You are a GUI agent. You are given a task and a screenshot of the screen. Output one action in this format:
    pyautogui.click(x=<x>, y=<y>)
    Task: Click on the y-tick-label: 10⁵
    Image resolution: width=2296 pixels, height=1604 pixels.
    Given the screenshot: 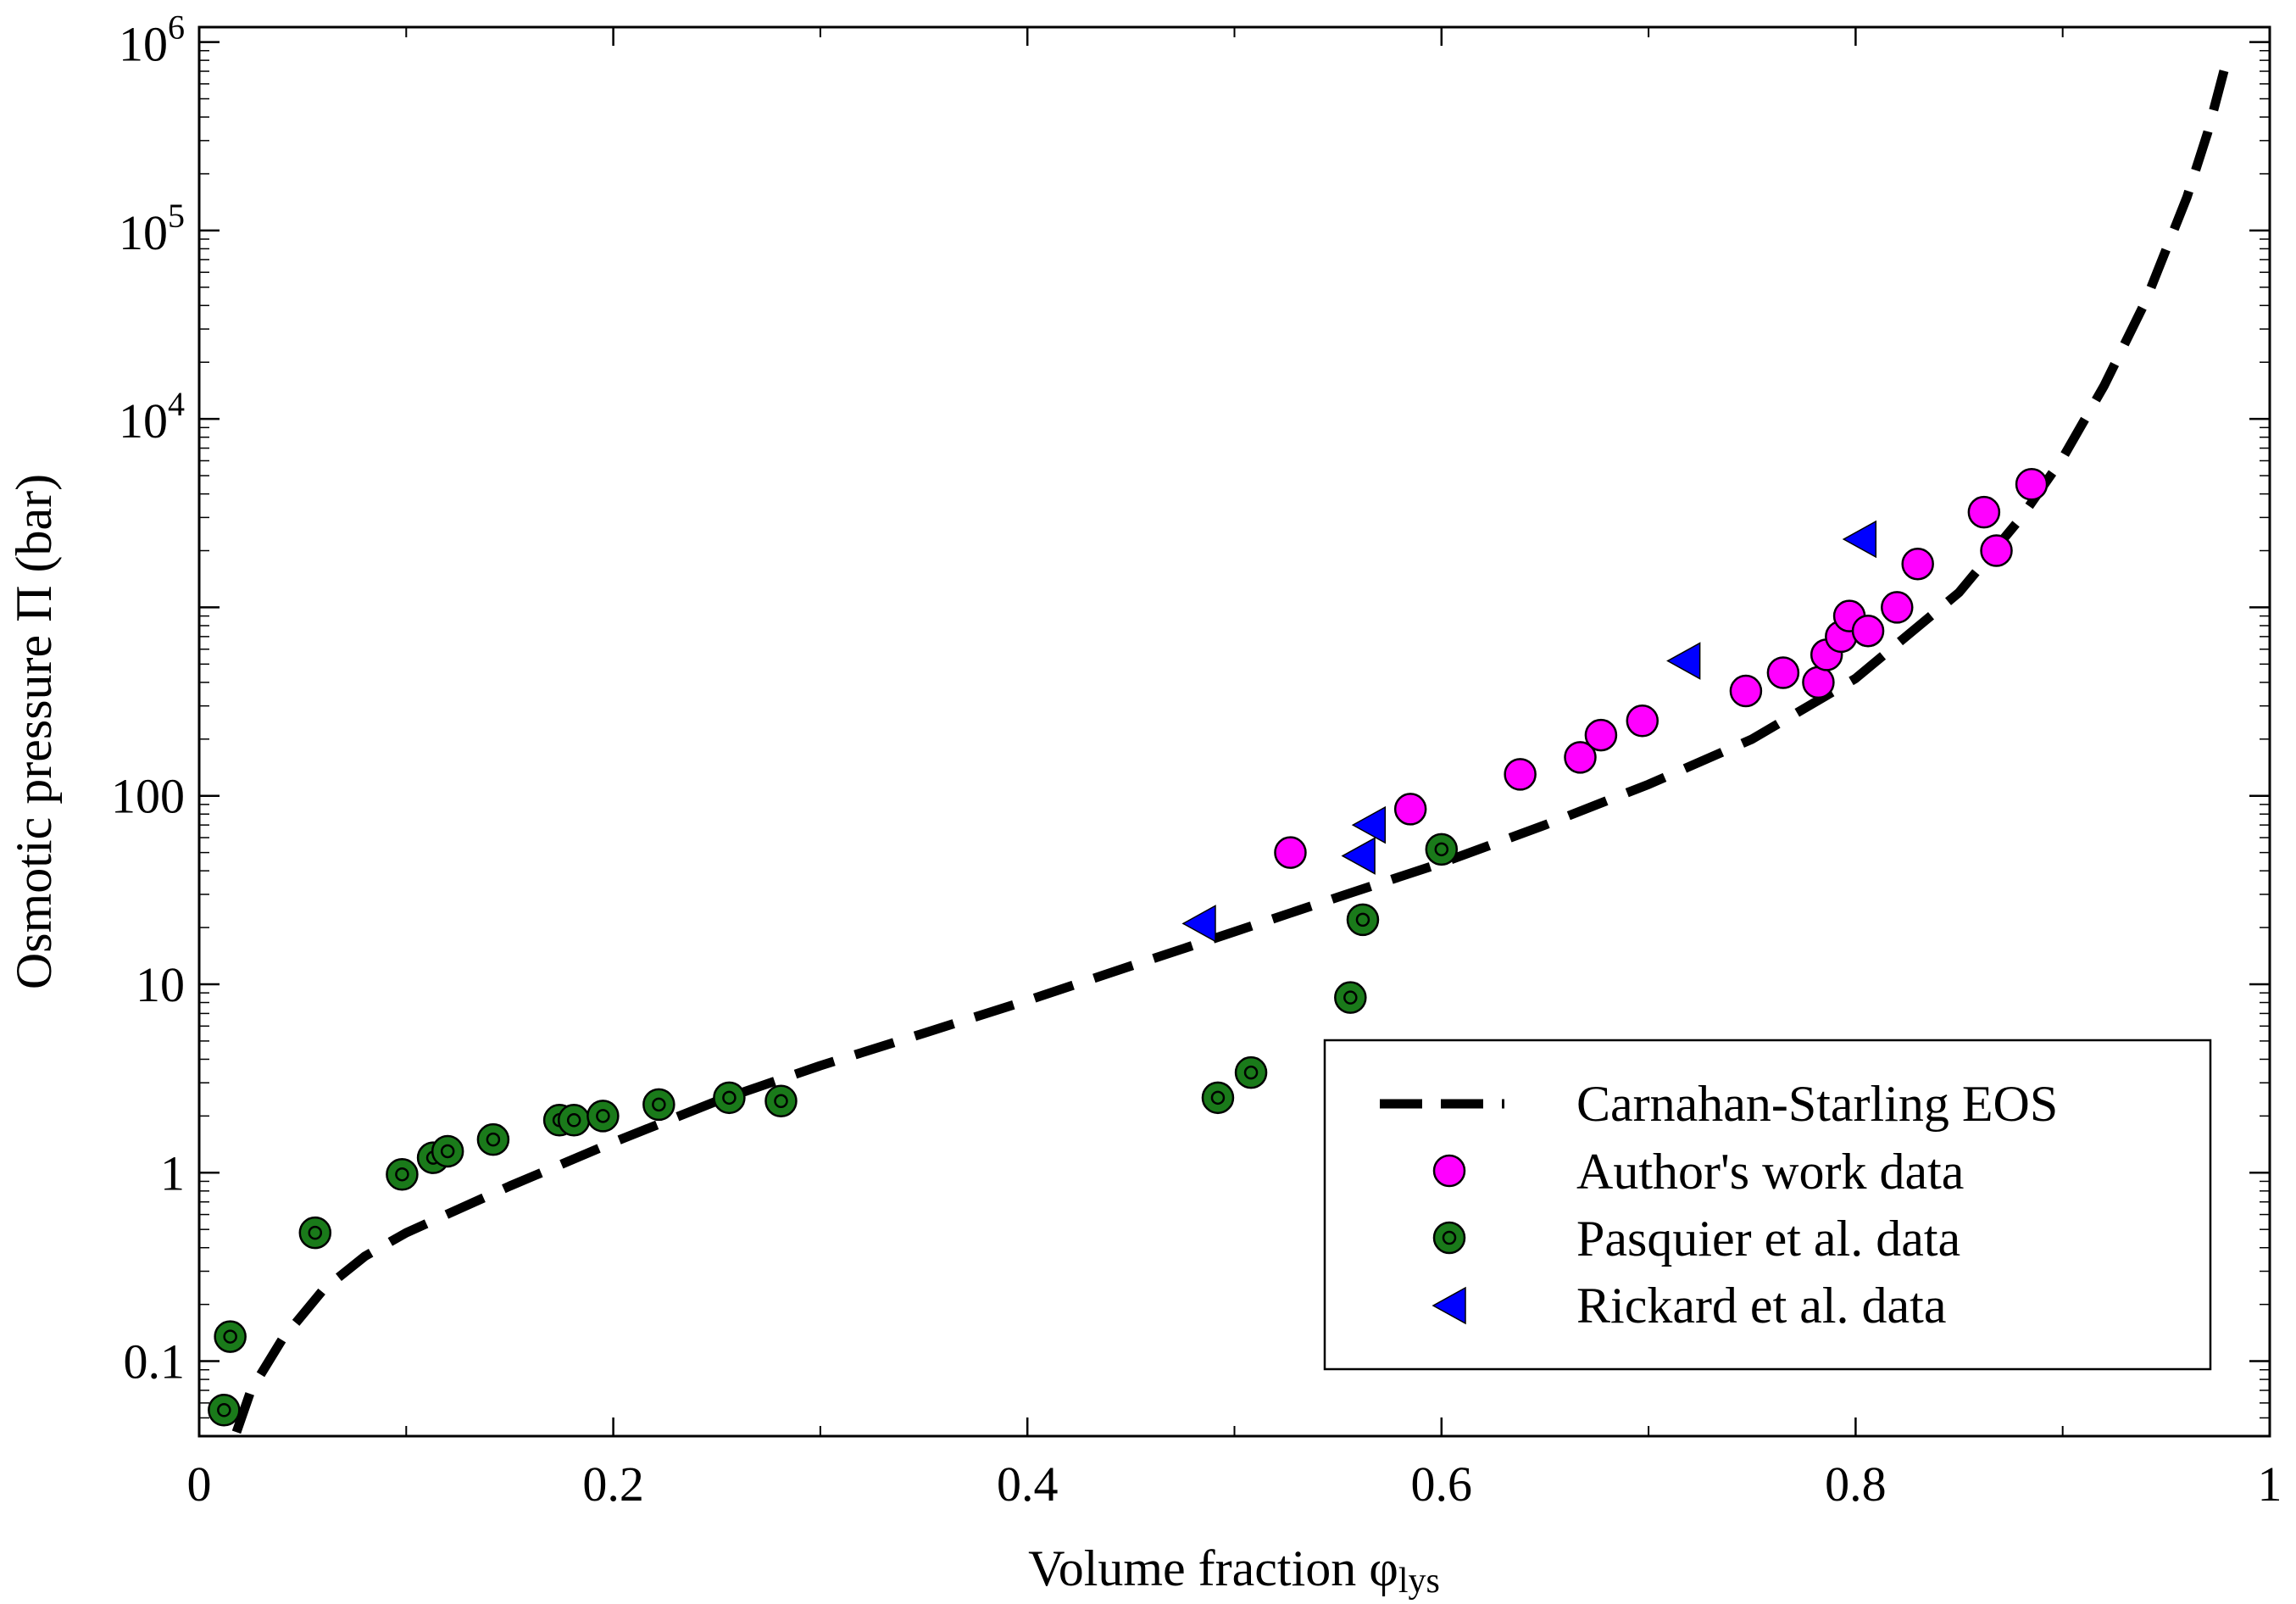 What is the action you would take?
    pyautogui.click(x=152, y=228)
    